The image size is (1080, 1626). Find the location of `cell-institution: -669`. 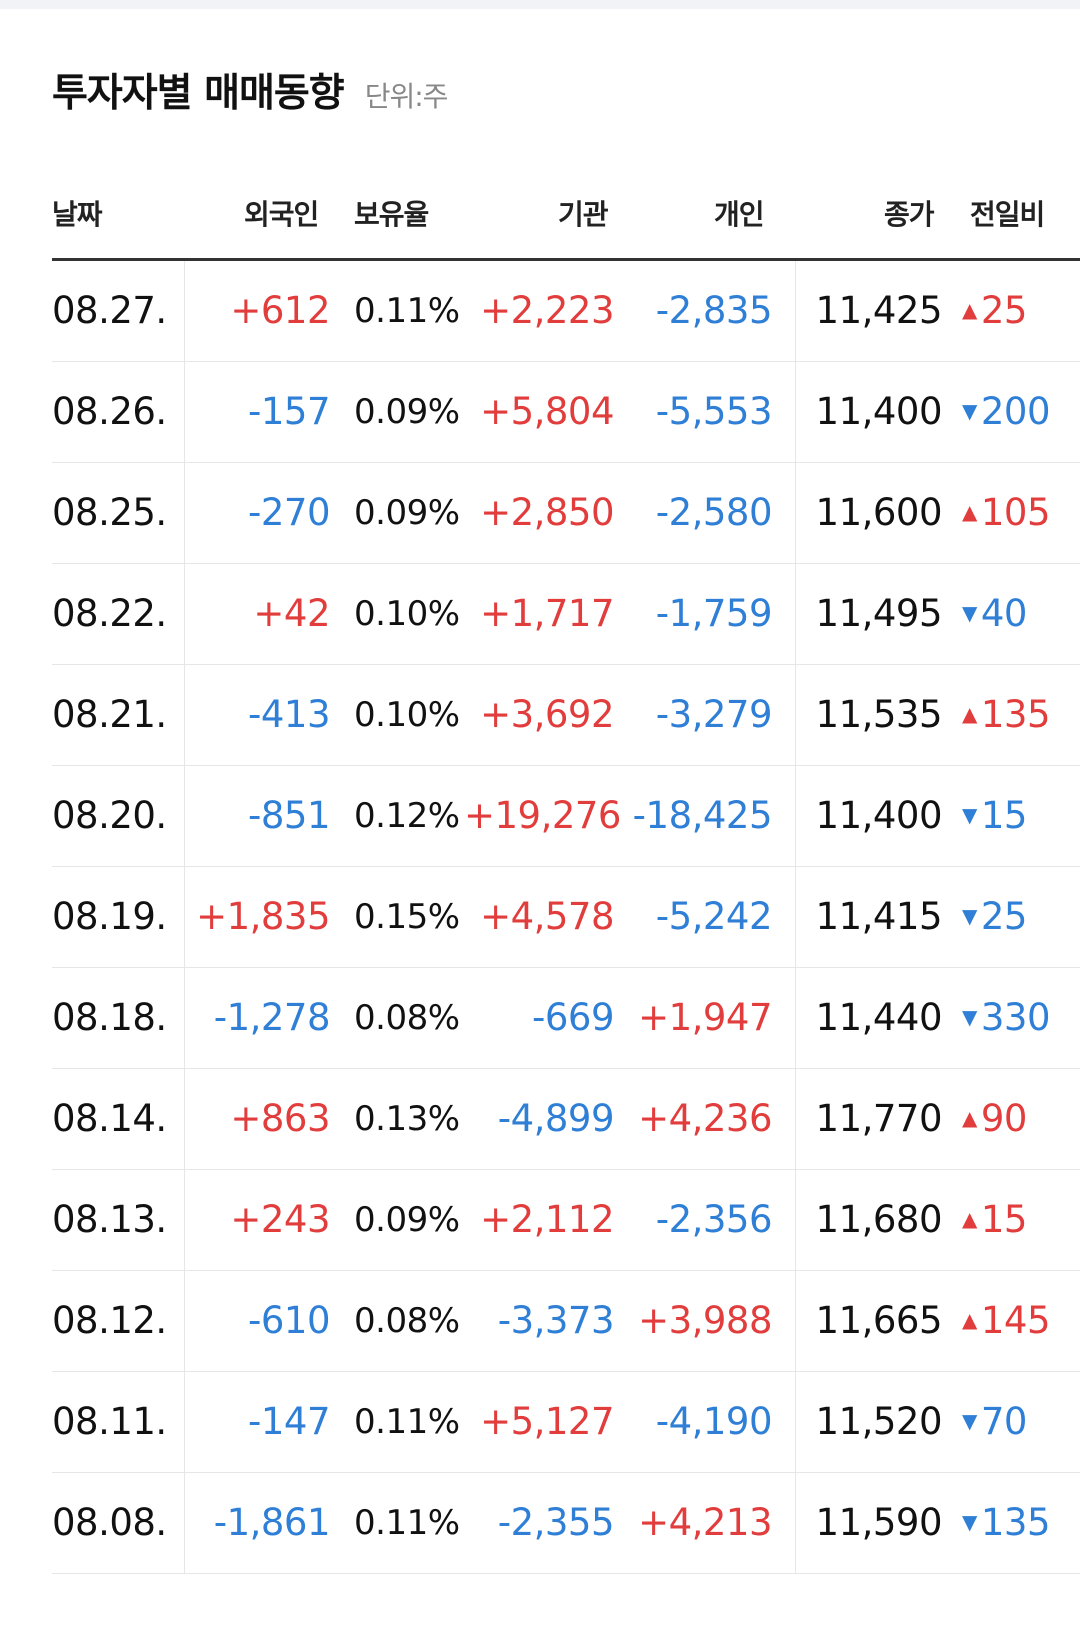

cell-institution: -669 is located at coordinates (573, 1017).